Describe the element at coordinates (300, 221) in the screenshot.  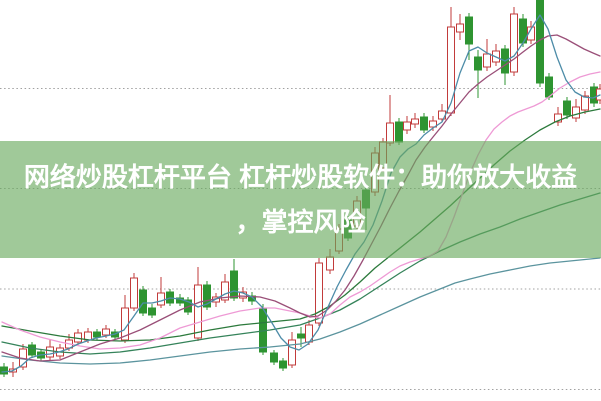
I see `banner-title-line2: ，掌控风险` at that location.